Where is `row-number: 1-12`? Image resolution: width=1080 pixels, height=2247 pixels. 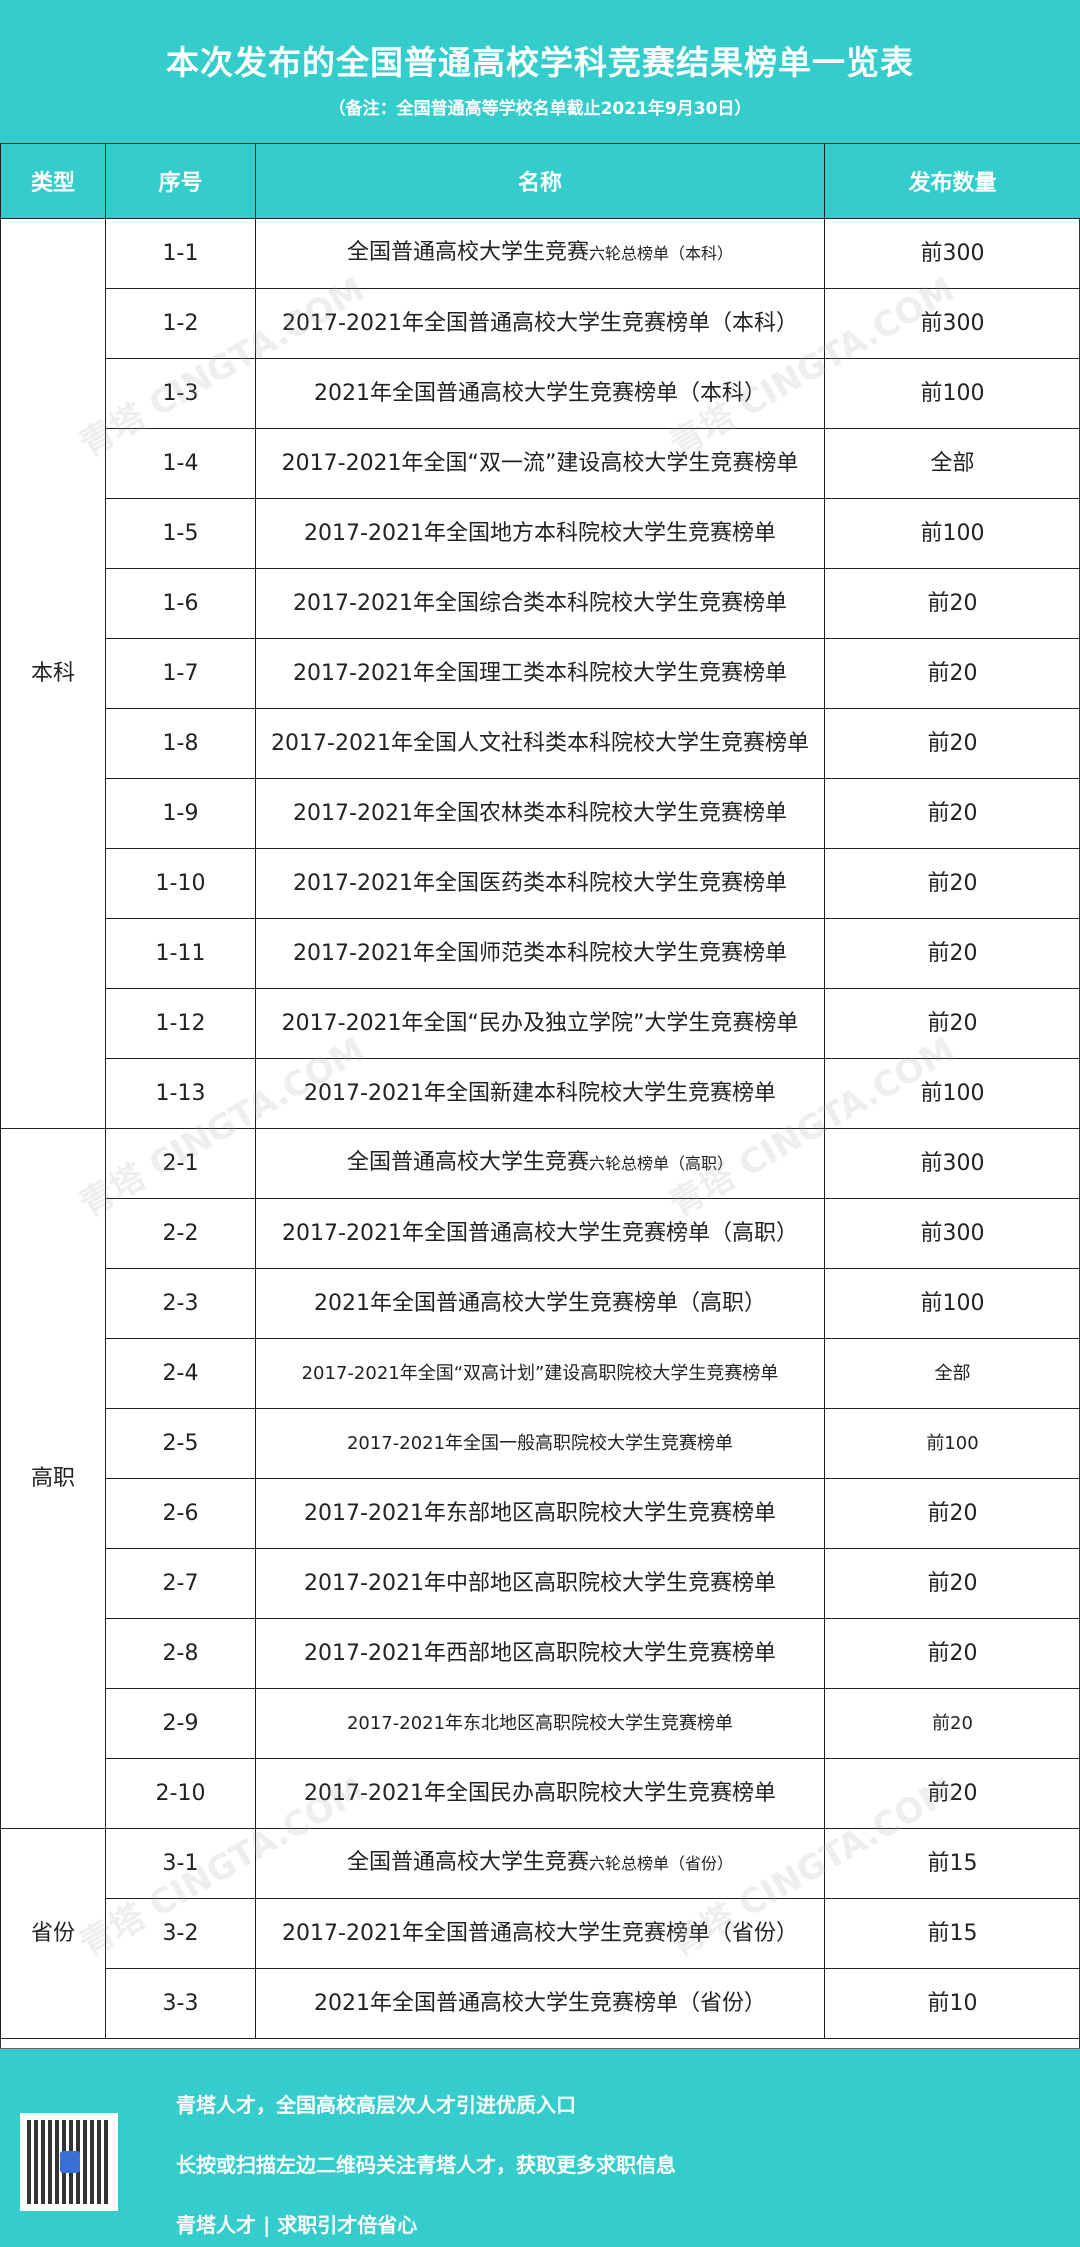 row-number: 1-12 is located at coordinates (181, 1024).